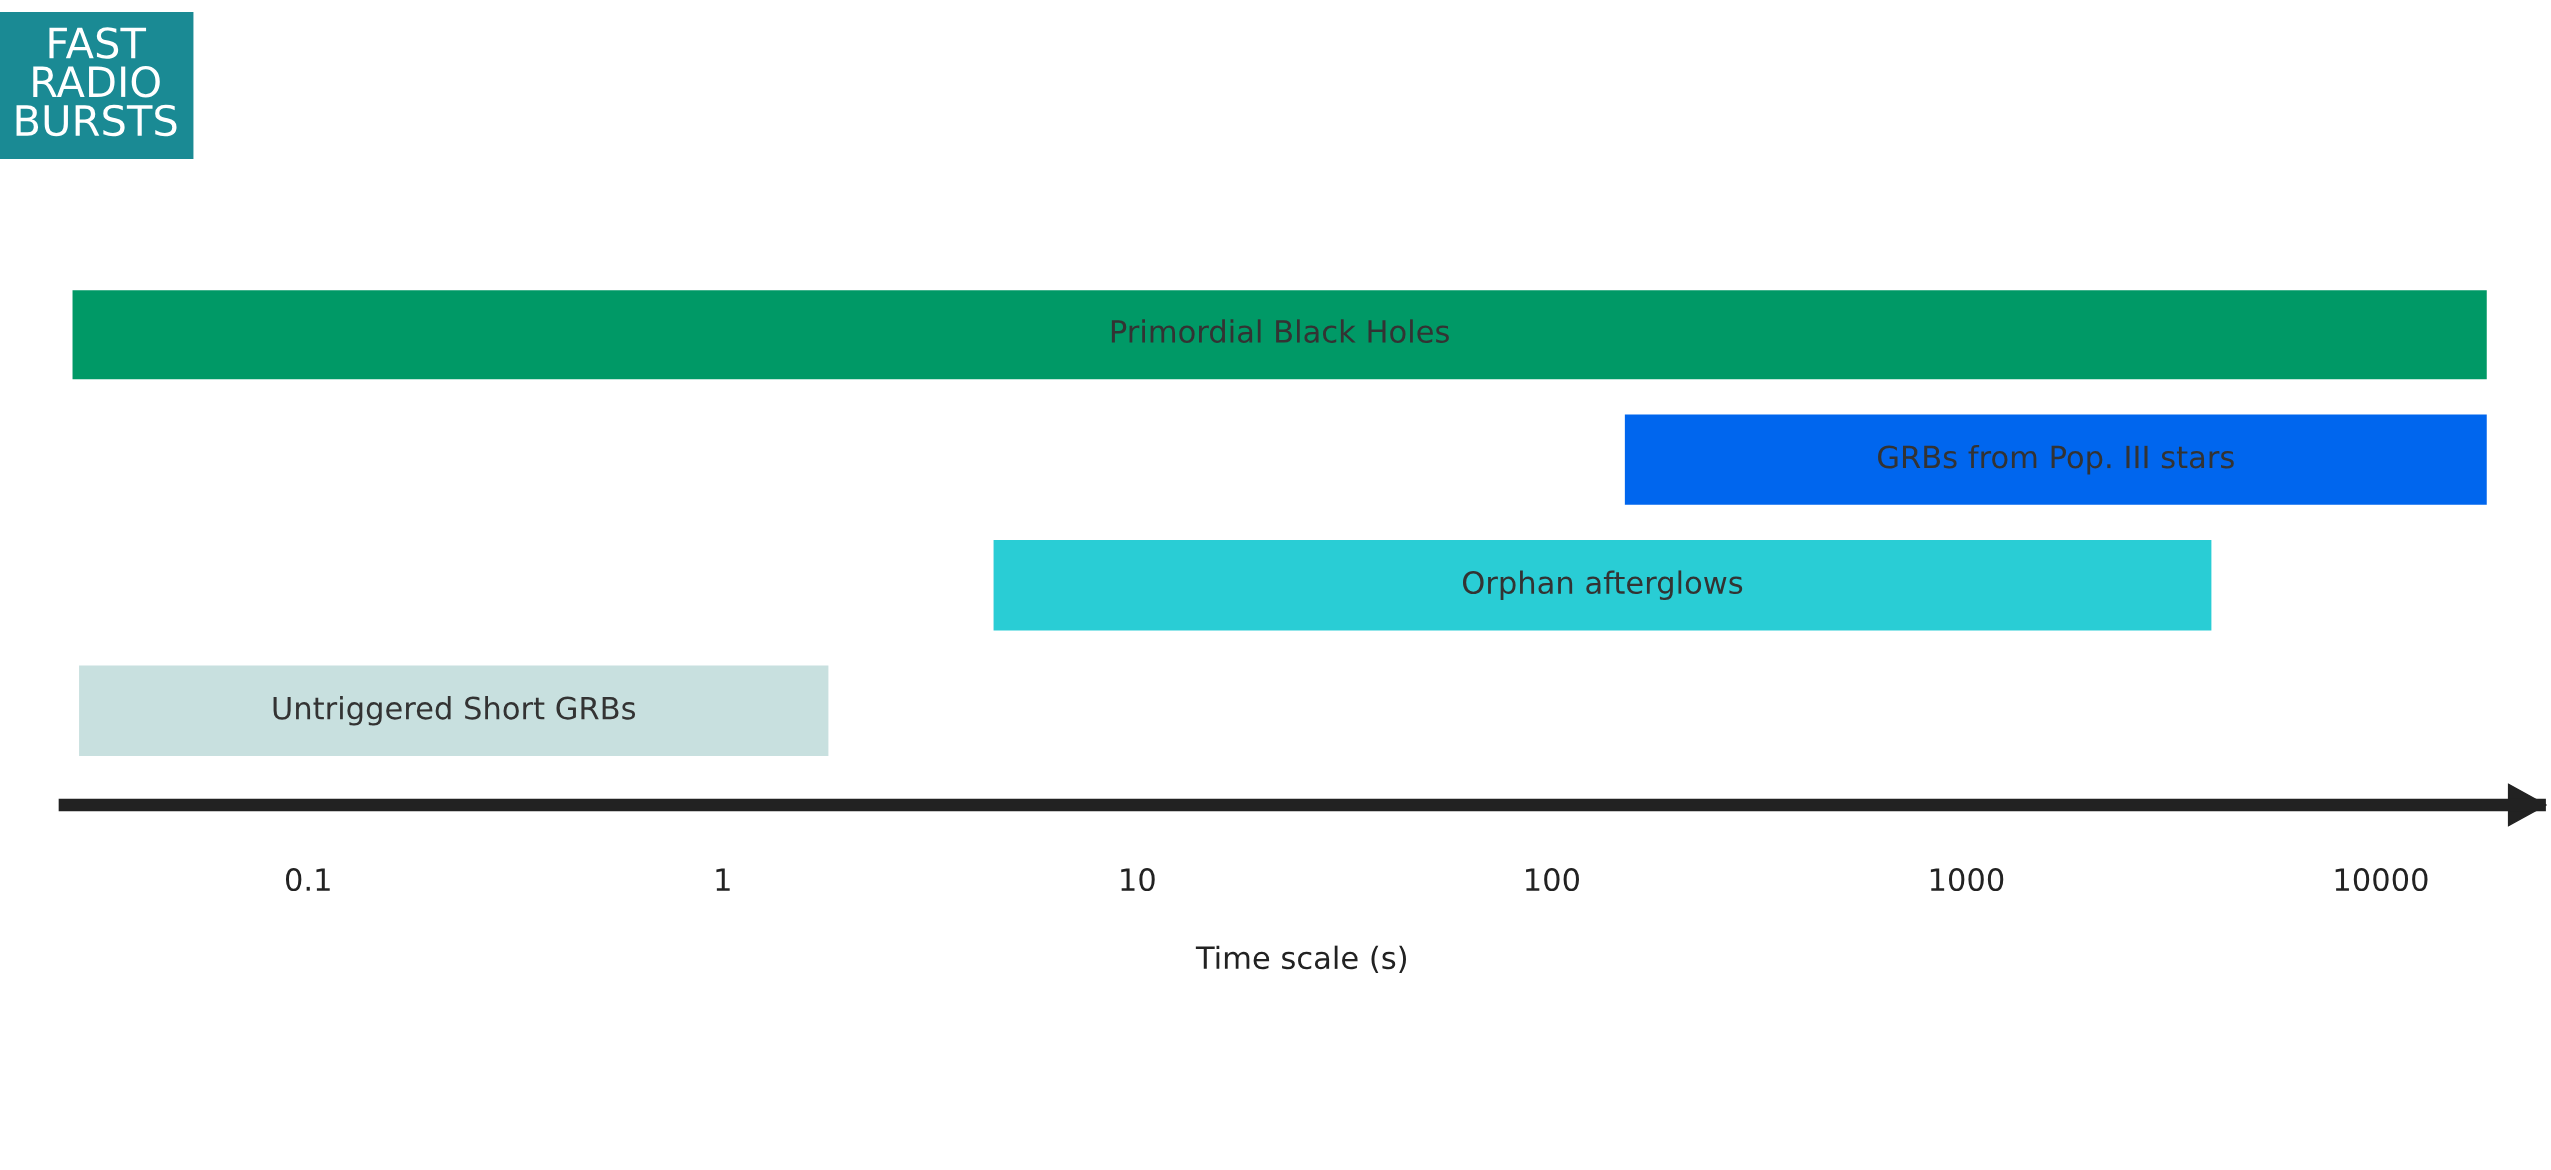 The image size is (2551, 1170). Describe the element at coordinates (723, 879) in the screenshot. I see `x-tick-label: 1` at that location.